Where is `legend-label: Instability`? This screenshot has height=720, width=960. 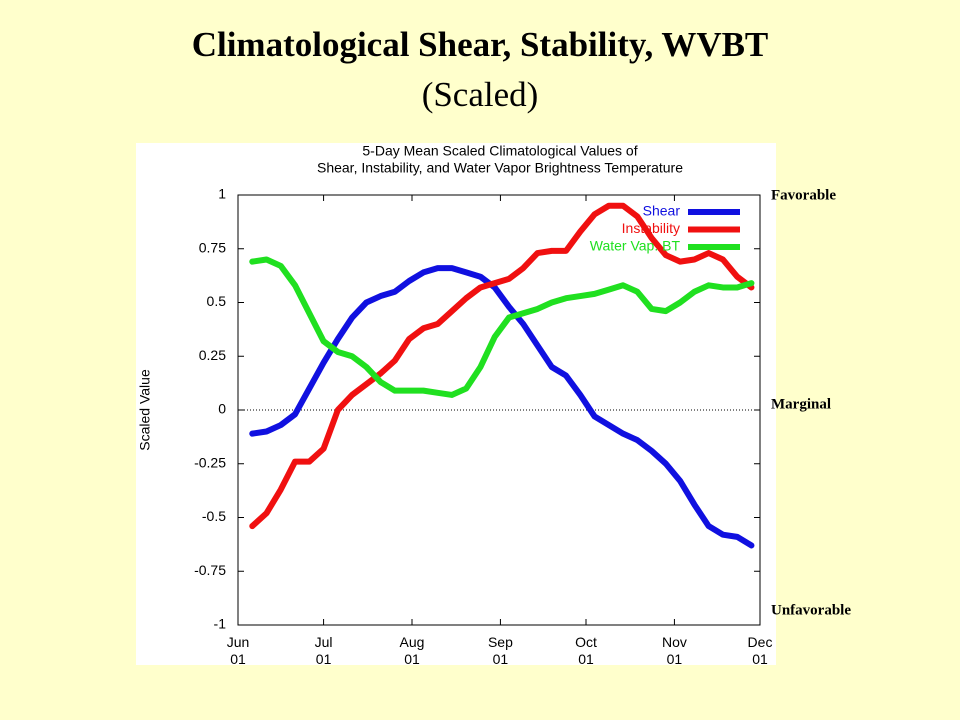
legend-label: Instability is located at coordinates (651, 228).